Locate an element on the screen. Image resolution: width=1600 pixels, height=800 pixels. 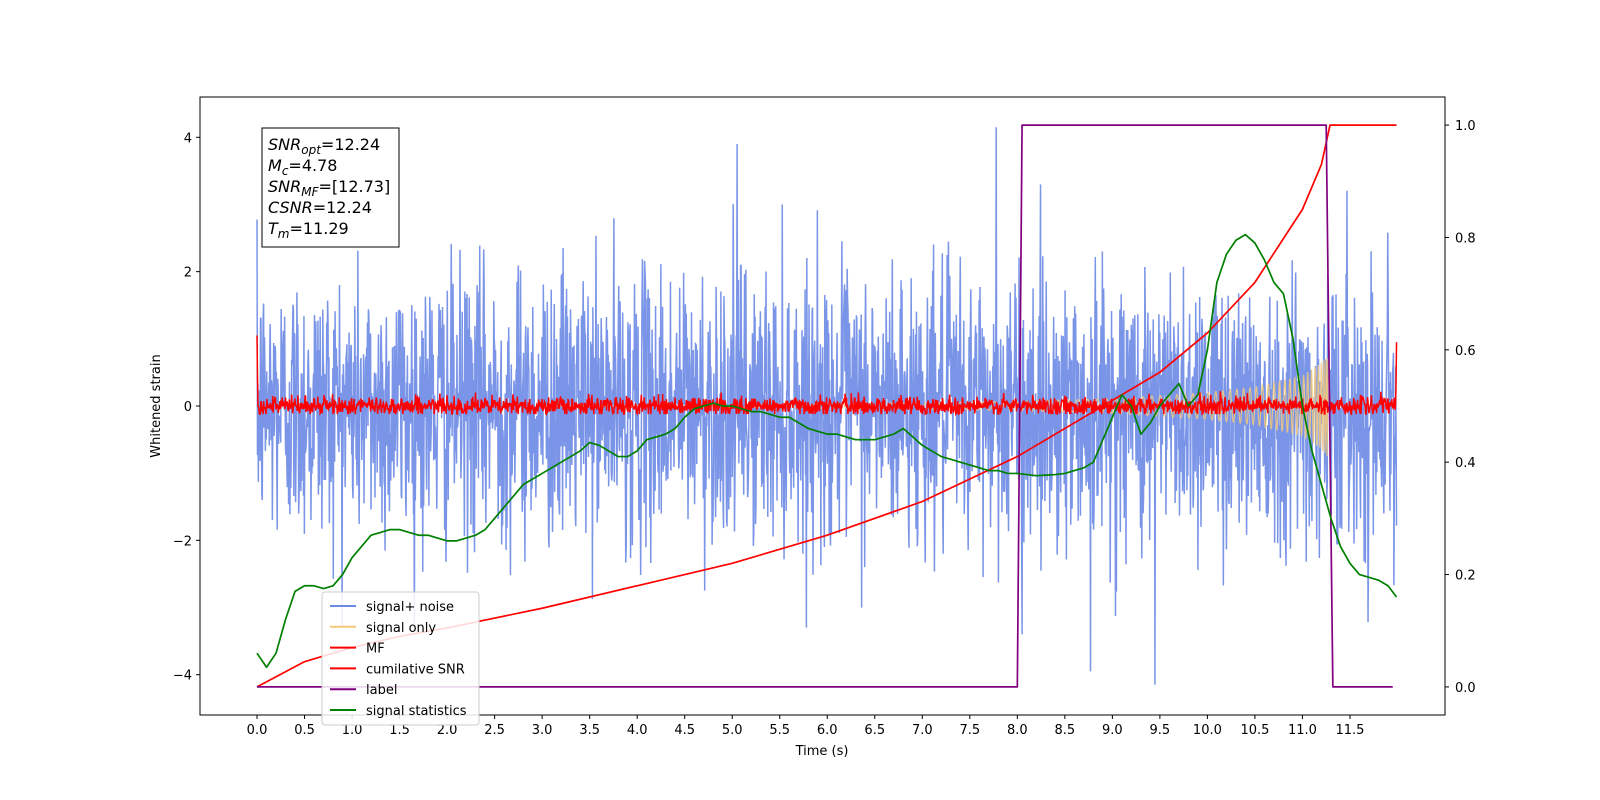
x-tick-label: 5.5 is located at coordinates (779, 730).